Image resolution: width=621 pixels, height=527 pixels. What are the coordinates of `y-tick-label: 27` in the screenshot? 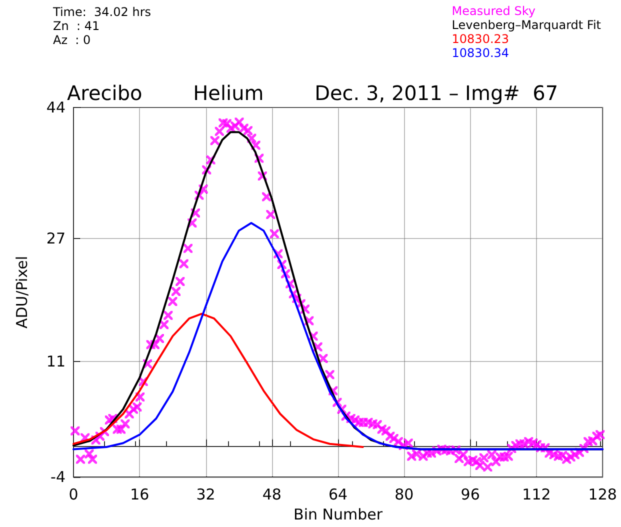 It's located at (56, 238).